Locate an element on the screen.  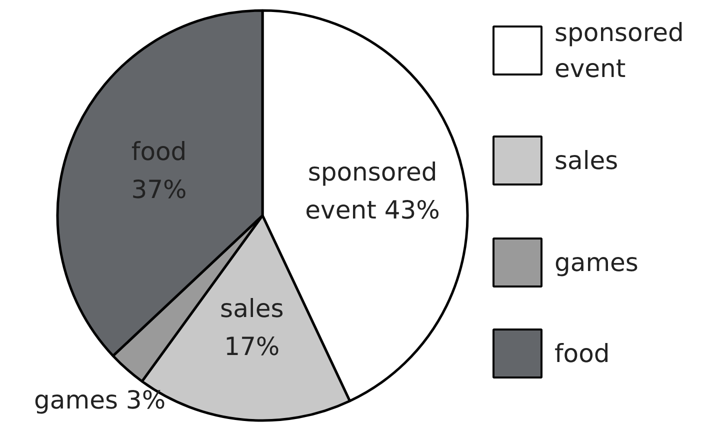
data-label: food 37% is located at coordinates (159, 170).